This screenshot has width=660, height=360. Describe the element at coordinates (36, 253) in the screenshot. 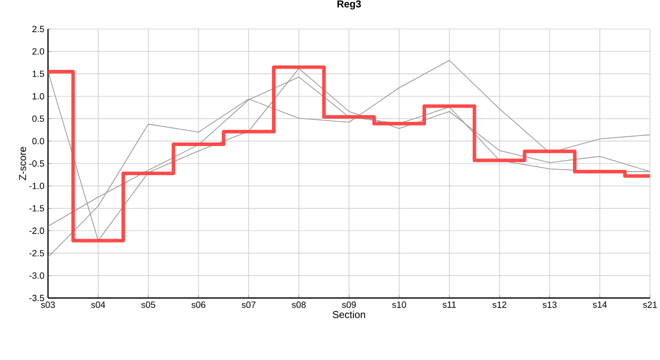

I see `y-tick-label: -2.5` at that location.